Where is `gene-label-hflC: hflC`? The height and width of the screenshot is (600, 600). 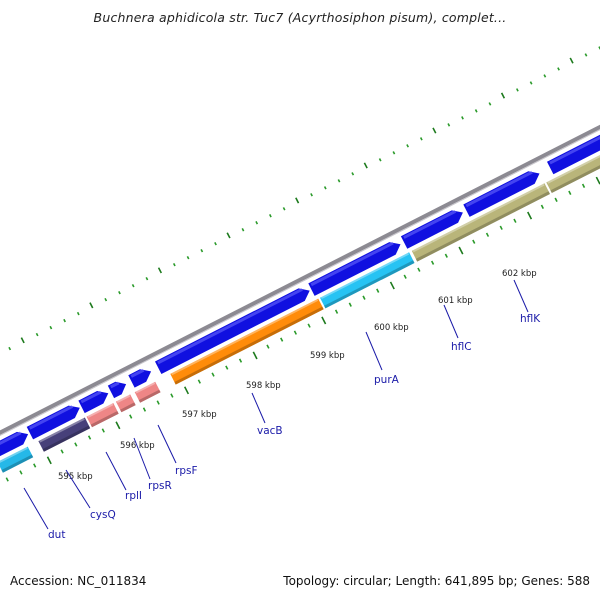
gene-label-hflC: hflC is located at coordinates (461, 347).